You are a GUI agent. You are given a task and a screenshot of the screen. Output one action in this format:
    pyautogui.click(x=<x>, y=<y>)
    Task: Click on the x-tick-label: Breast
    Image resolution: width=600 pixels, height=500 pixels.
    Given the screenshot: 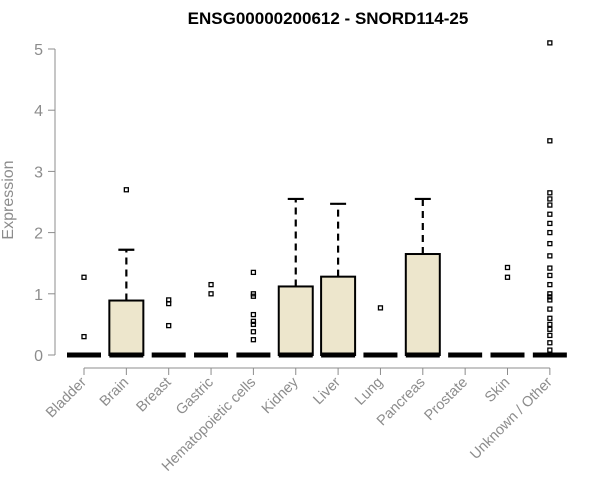 What is the action you would take?
    pyautogui.click(x=154, y=395)
    